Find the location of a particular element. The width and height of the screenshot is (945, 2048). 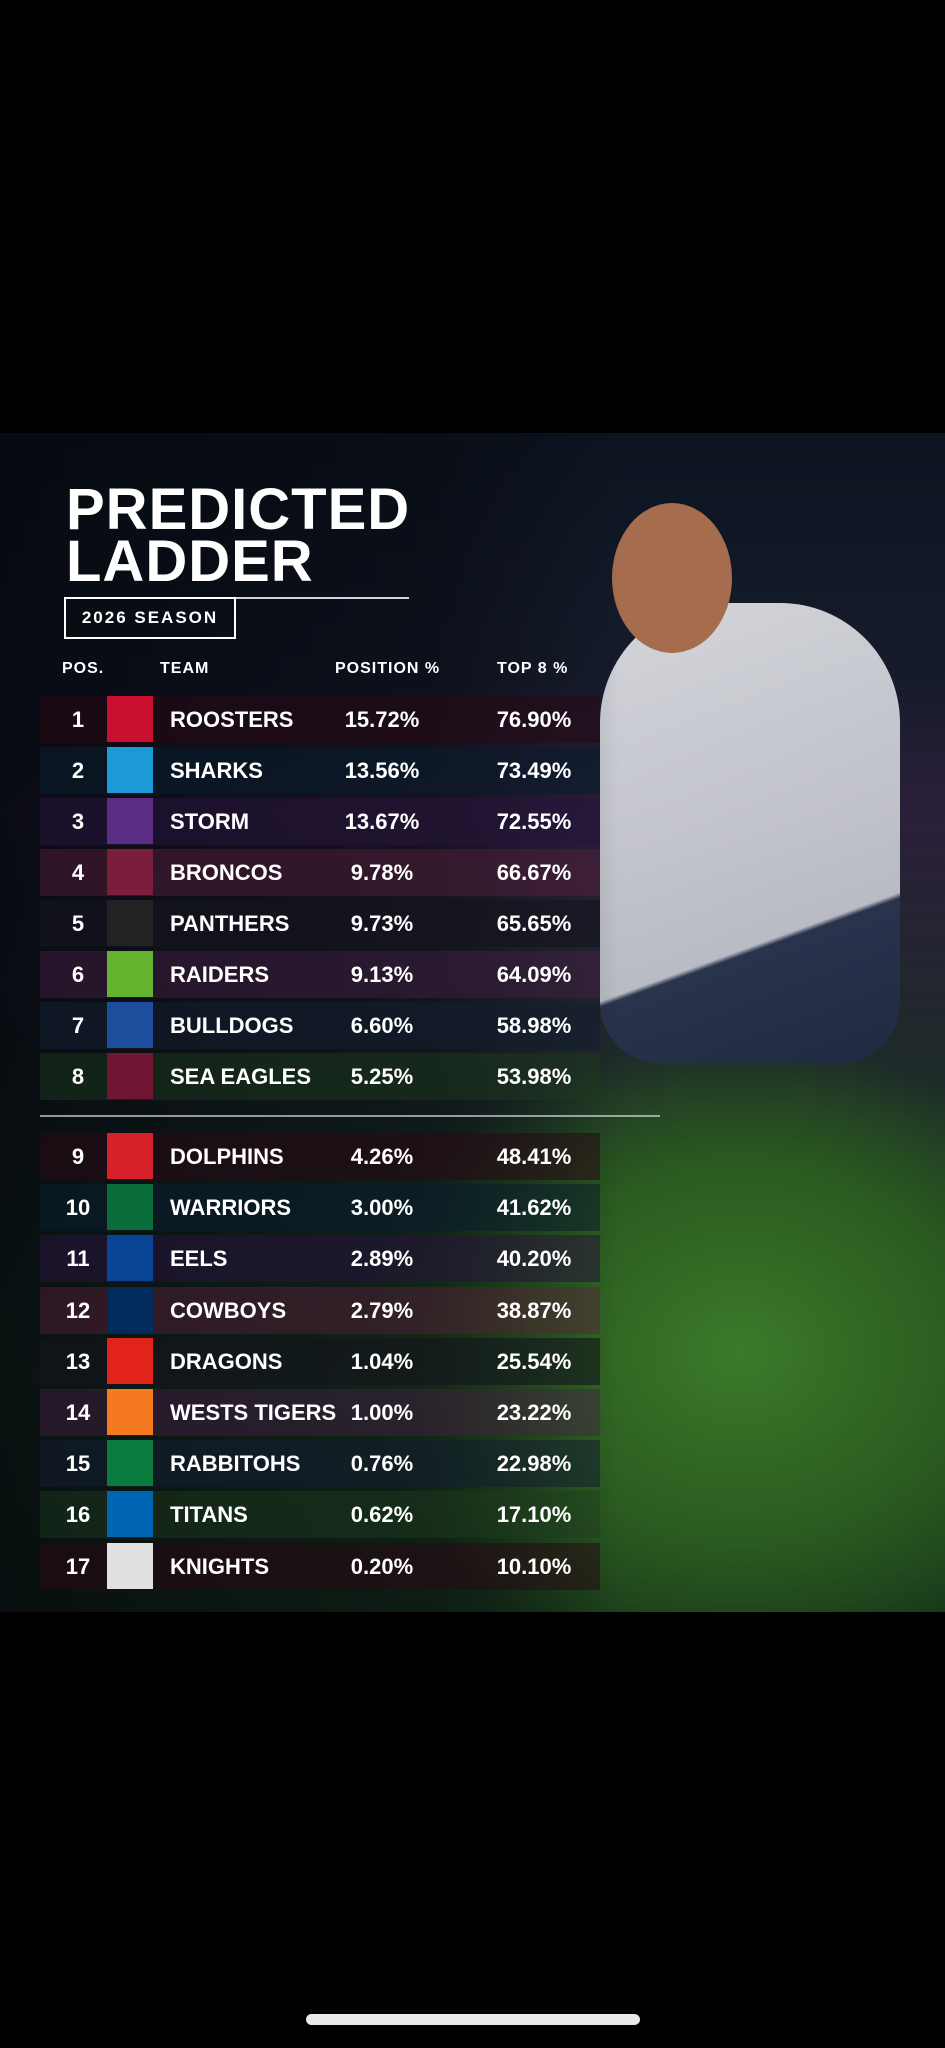

top8-pct: 41.62% is located at coordinates (534, 1208).